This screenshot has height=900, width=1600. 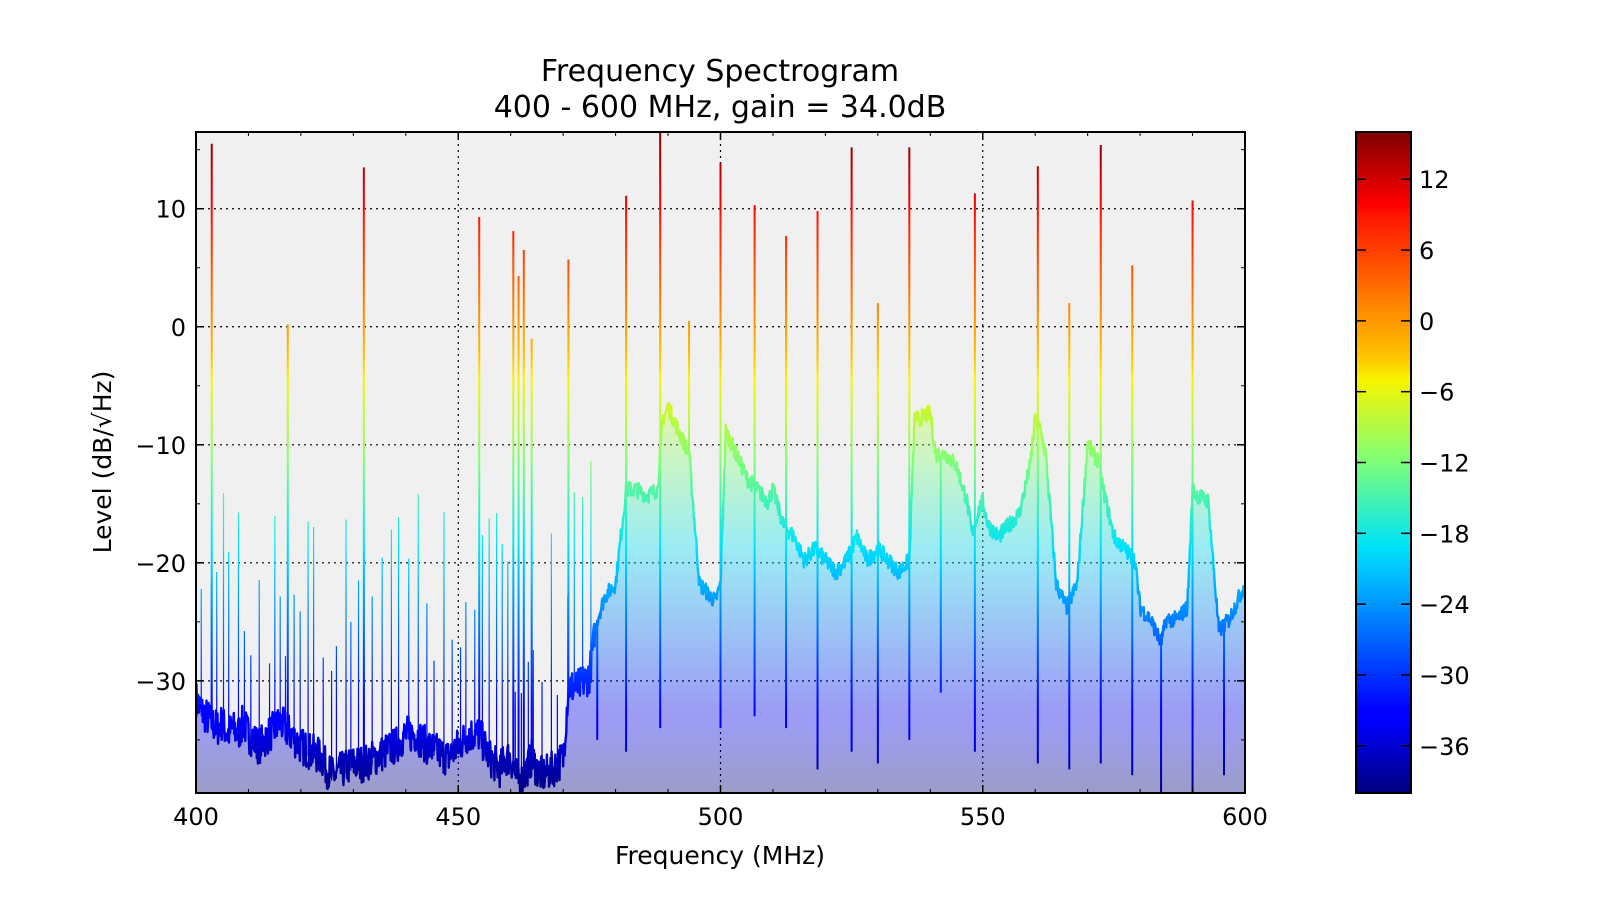 I want to click on y-tick-label: 10, so click(x=170, y=210).